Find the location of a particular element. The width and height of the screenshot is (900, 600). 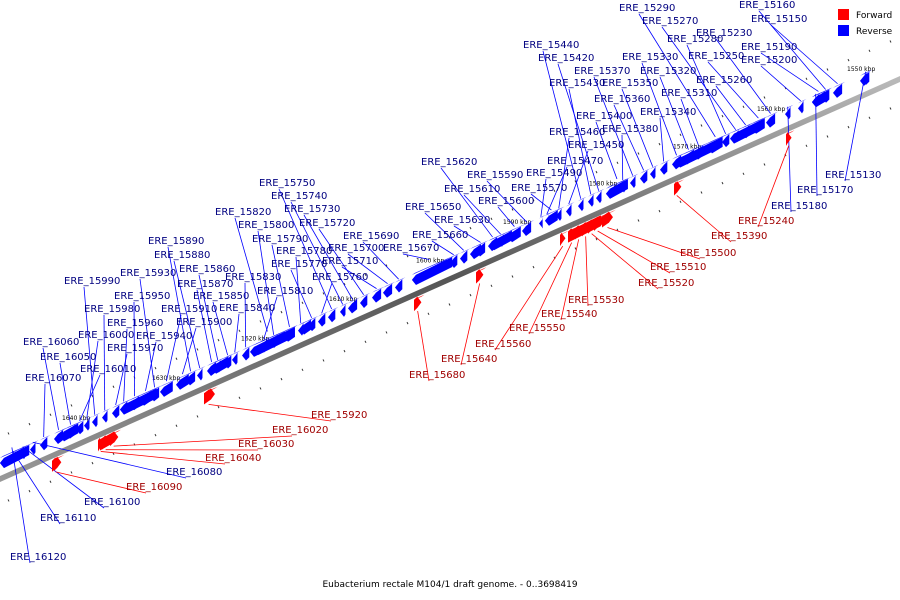

gene-label: ERE_15320 is located at coordinates (668, 71).